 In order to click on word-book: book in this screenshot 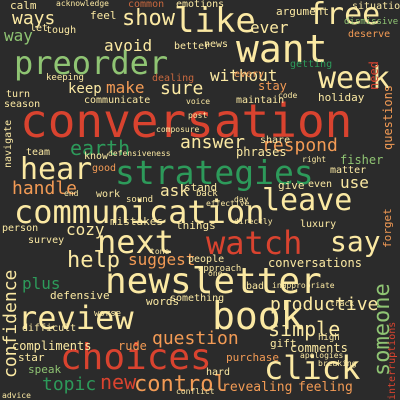, I will do `click(258, 316)`.